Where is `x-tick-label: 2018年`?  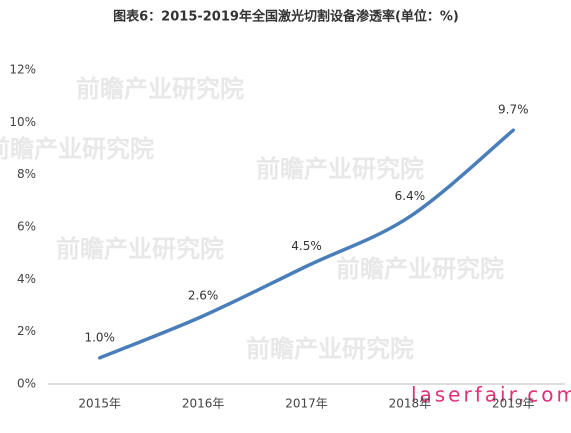
x-tick-label: 2018年 is located at coordinates (410, 404).